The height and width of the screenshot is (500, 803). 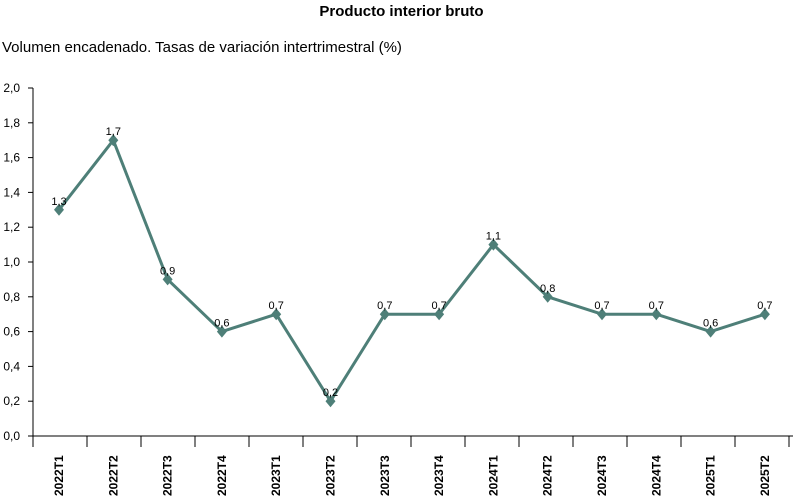 I want to click on y-tick-label: 0,6, so click(x=11, y=332).